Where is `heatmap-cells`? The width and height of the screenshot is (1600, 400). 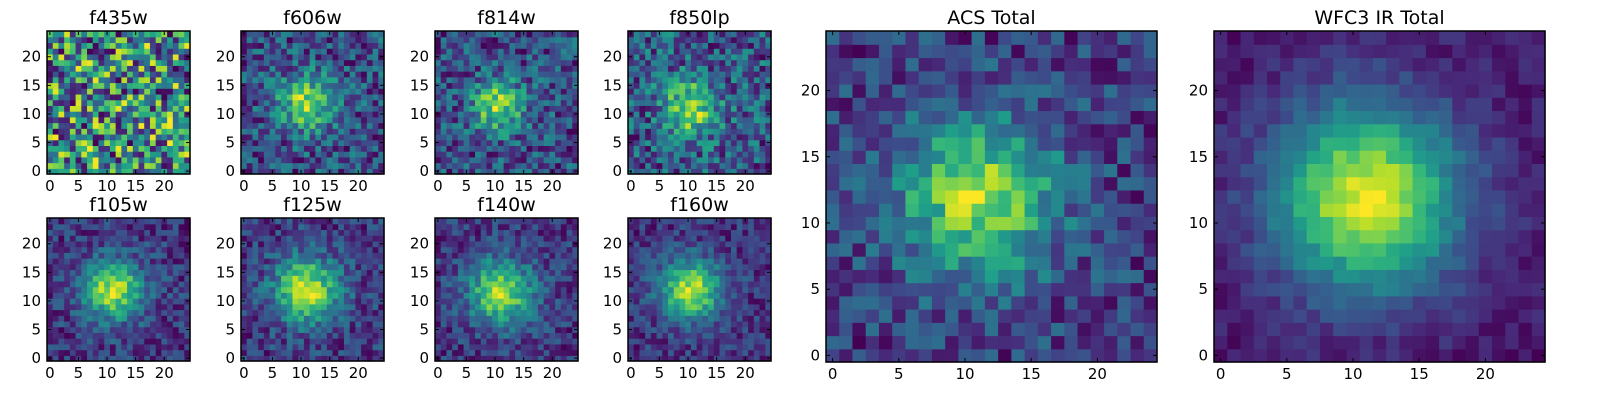 heatmap-cells is located at coordinates (700, 290).